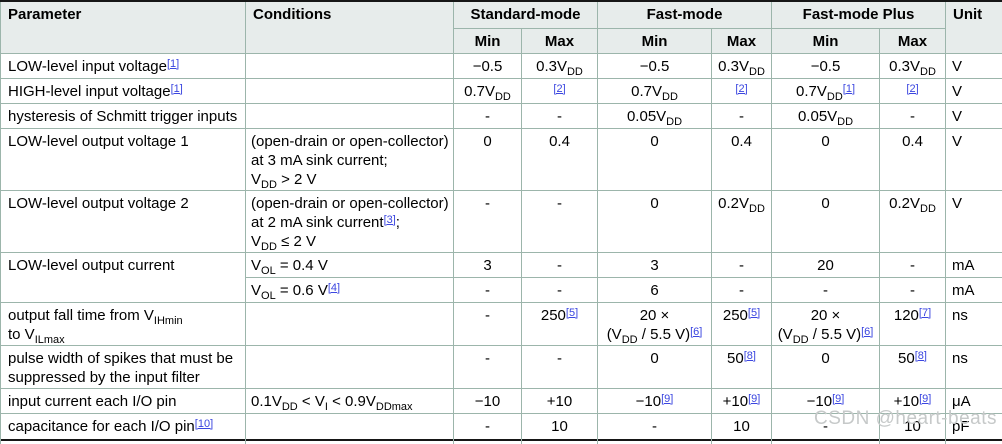 The width and height of the screenshot is (1002, 444). What do you see at coordinates (974, 366) in the screenshot?
I see `cell-unit: ns` at bounding box center [974, 366].